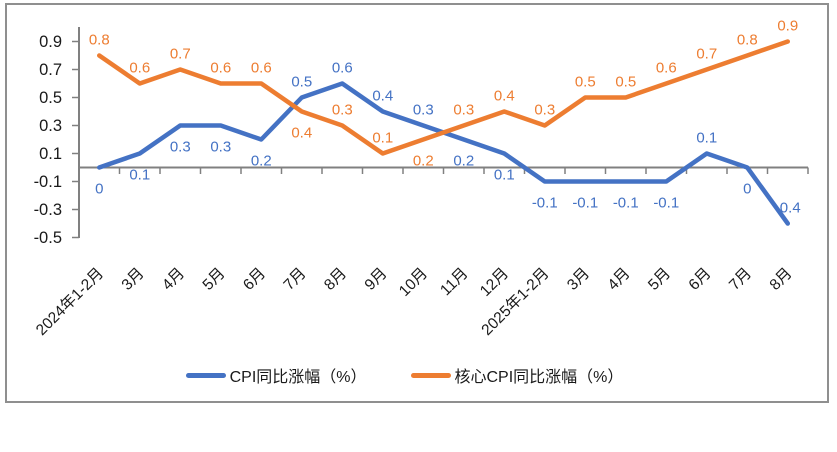 The width and height of the screenshot is (837, 452). Describe the element at coordinates (788, 208) in the screenshot. I see `data-label-series-0: -0.4` at that location.